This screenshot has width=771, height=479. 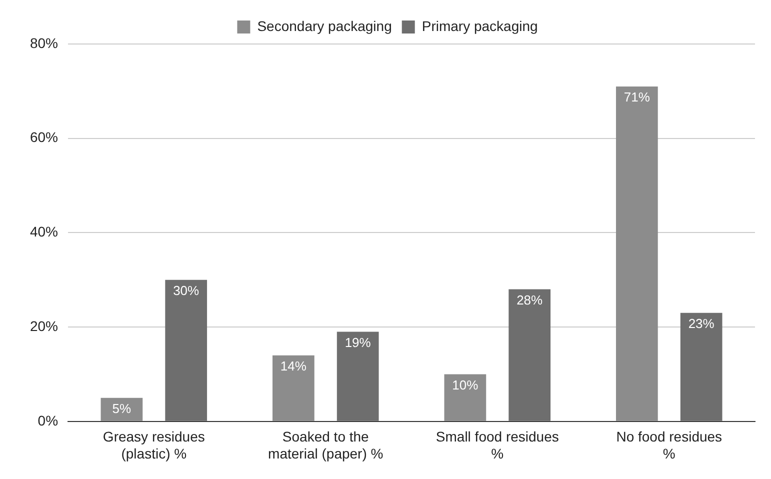 What do you see at coordinates (701, 323) in the screenshot?
I see `data-label: 23%` at bounding box center [701, 323].